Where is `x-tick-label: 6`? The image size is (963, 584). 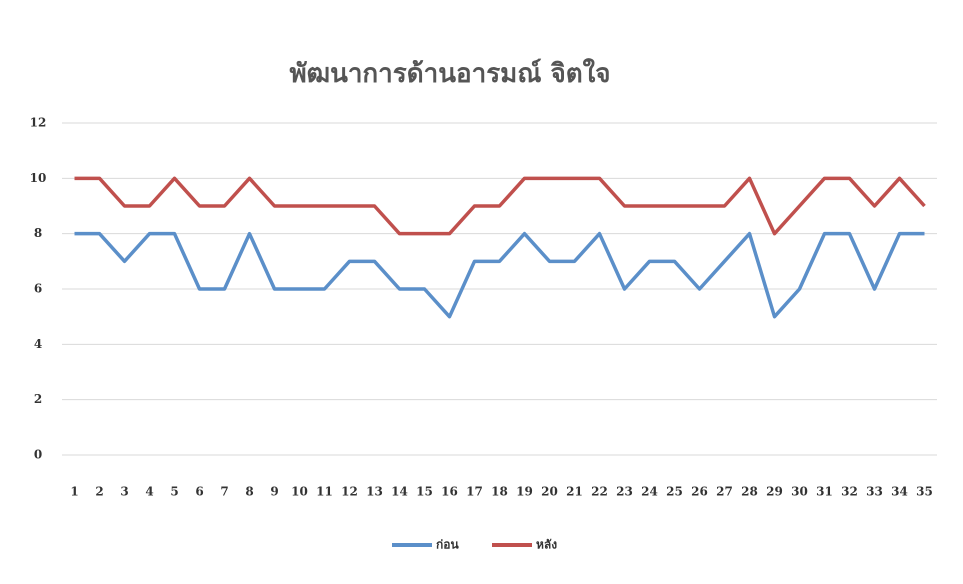 x-tick-label: 6 is located at coordinates (199, 492).